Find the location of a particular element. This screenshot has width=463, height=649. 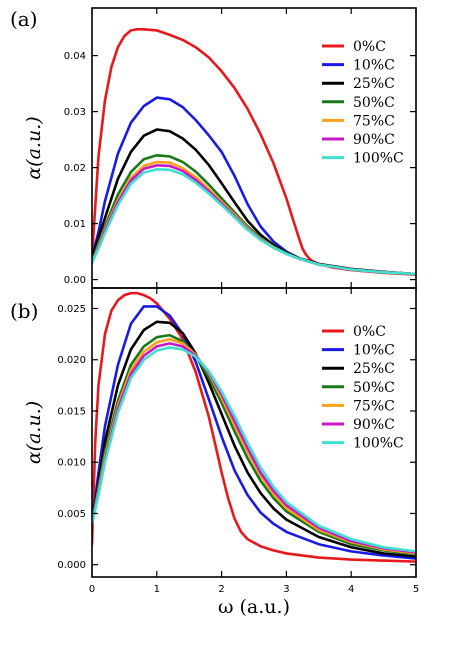

y-tick-label: 0.03 is located at coordinates (75, 112).